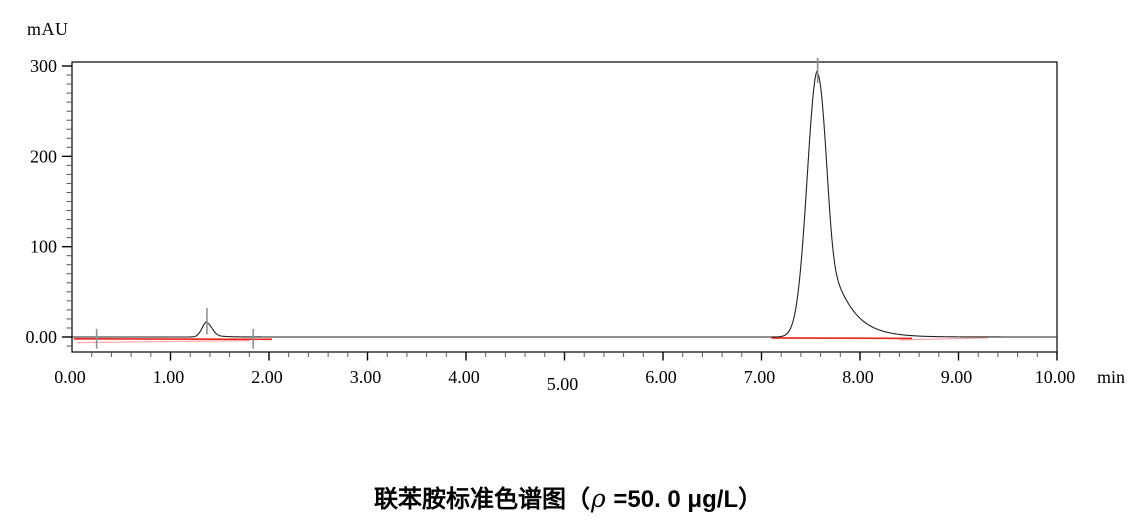  What do you see at coordinates (267, 377) in the screenshot?
I see `x-tick-label: 2.00` at bounding box center [267, 377].